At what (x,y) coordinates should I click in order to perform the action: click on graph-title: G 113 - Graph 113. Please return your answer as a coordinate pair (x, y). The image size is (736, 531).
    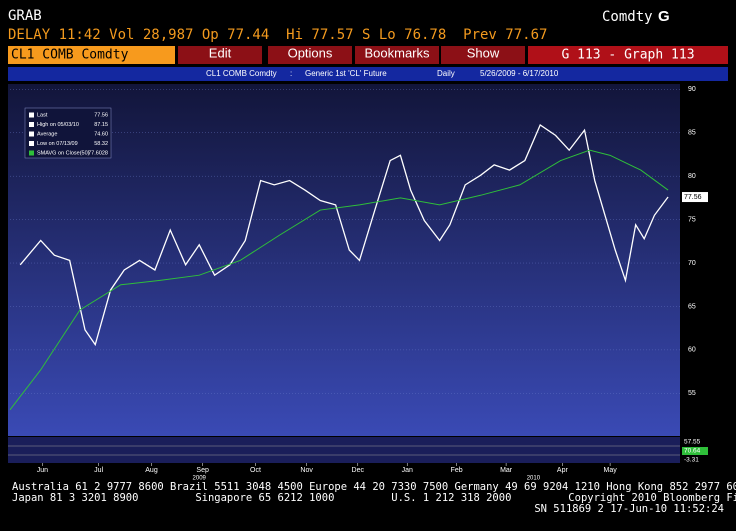
    Looking at the image, I should click on (627, 55).